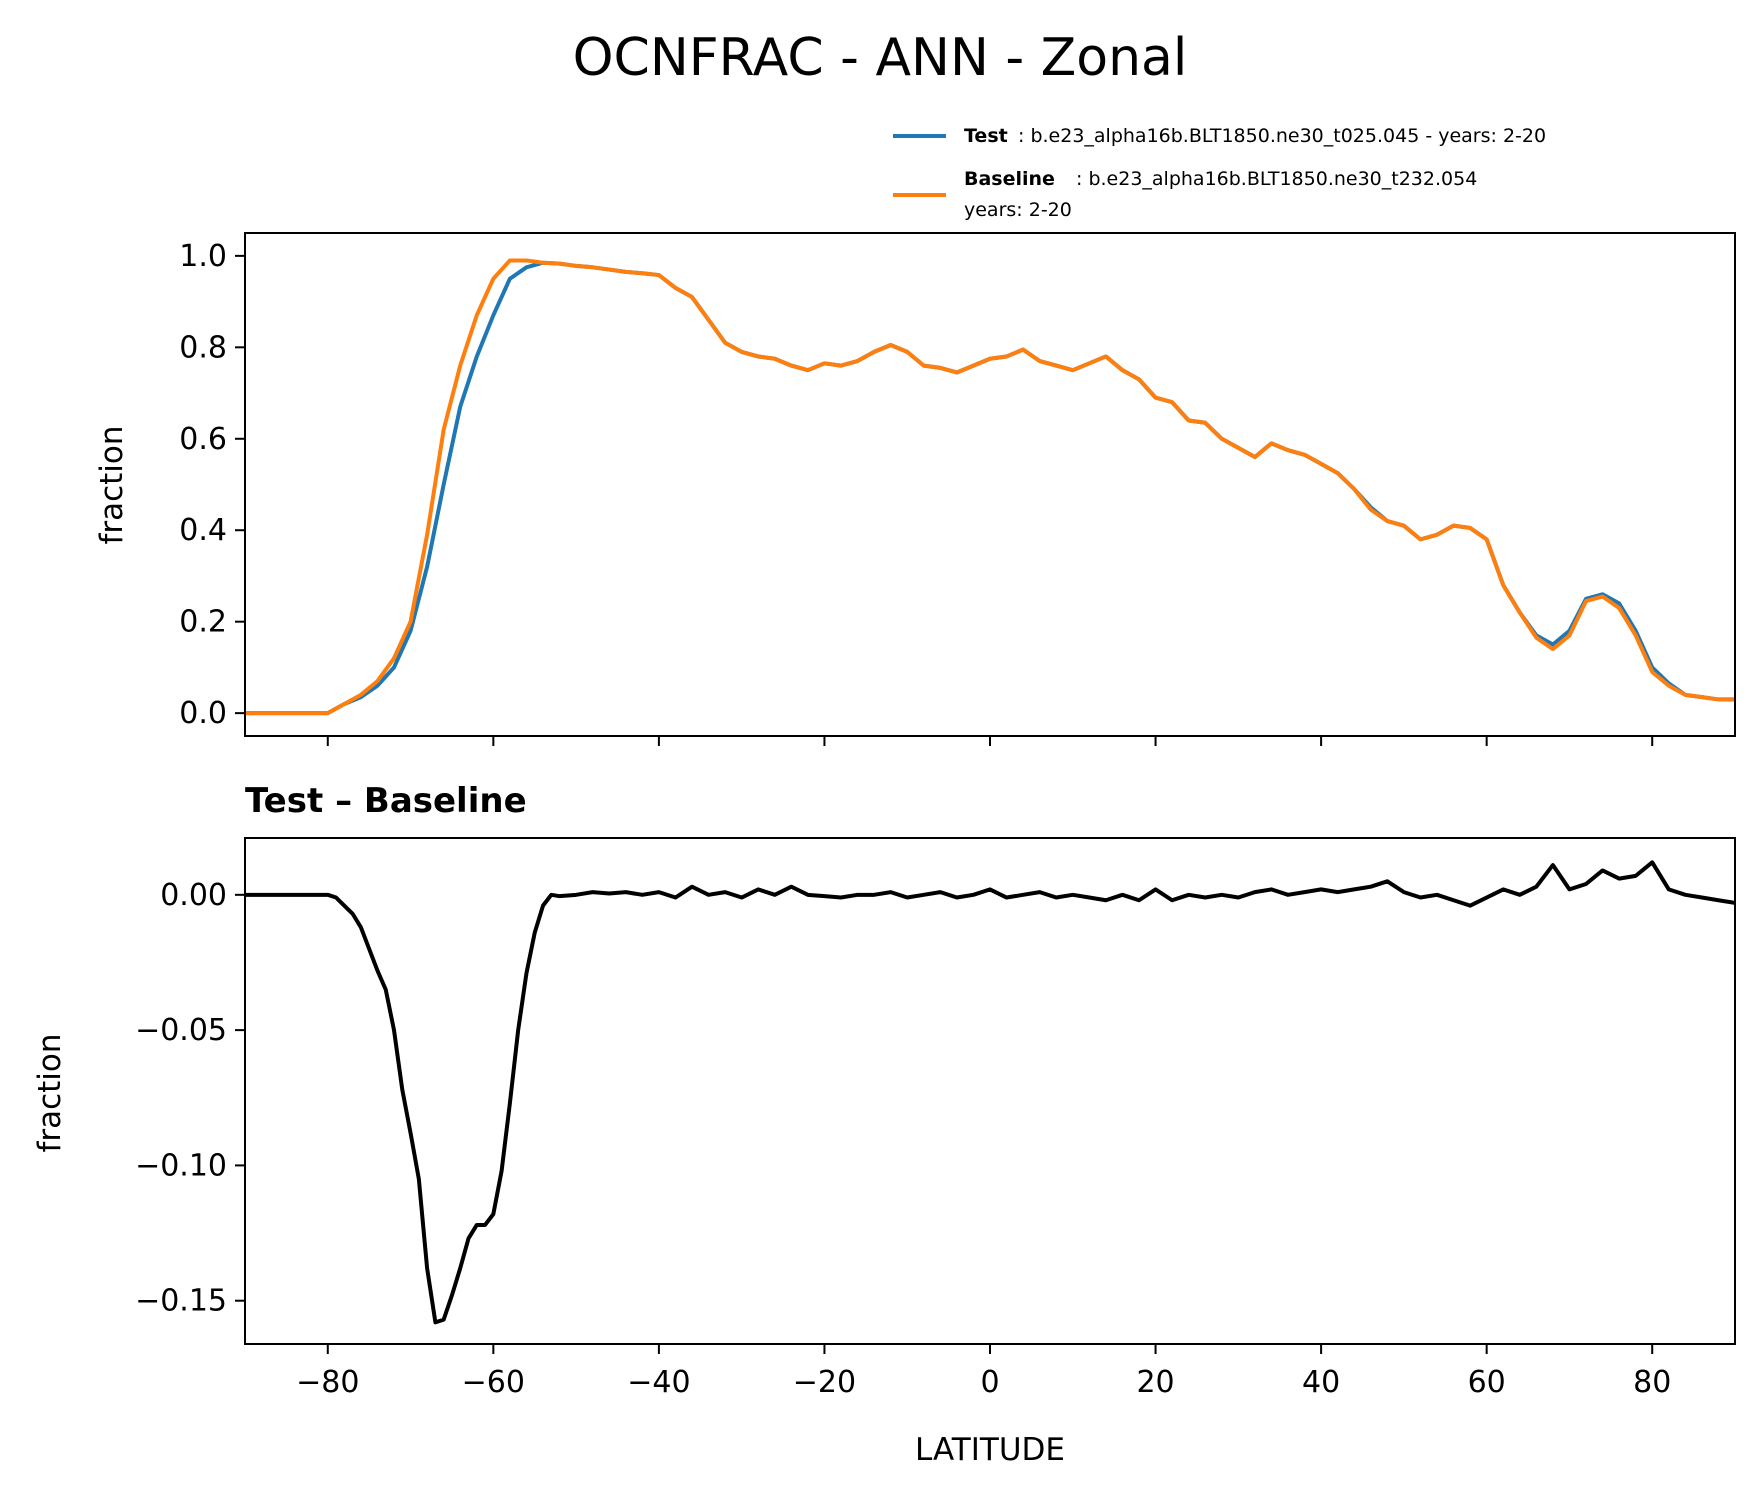  What do you see at coordinates (880, 58) in the screenshot?
I see `figure-title: OCNFRAC - ANN - Zonal` at bounding box center [880, 58].